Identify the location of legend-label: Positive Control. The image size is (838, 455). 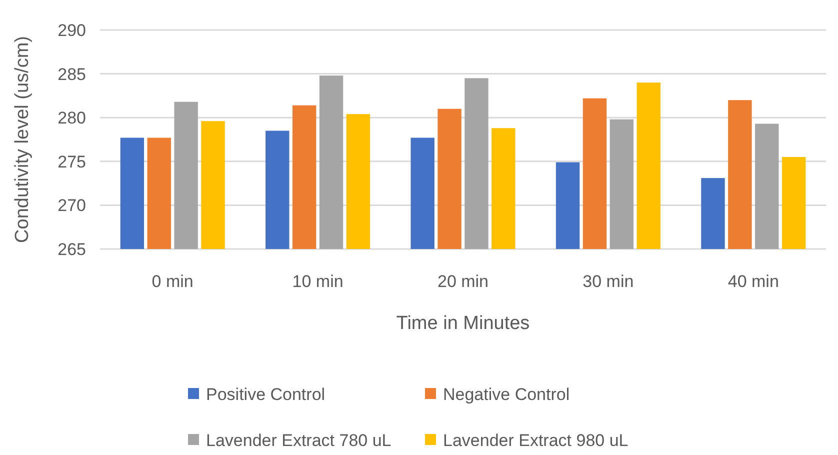
(266, 394).